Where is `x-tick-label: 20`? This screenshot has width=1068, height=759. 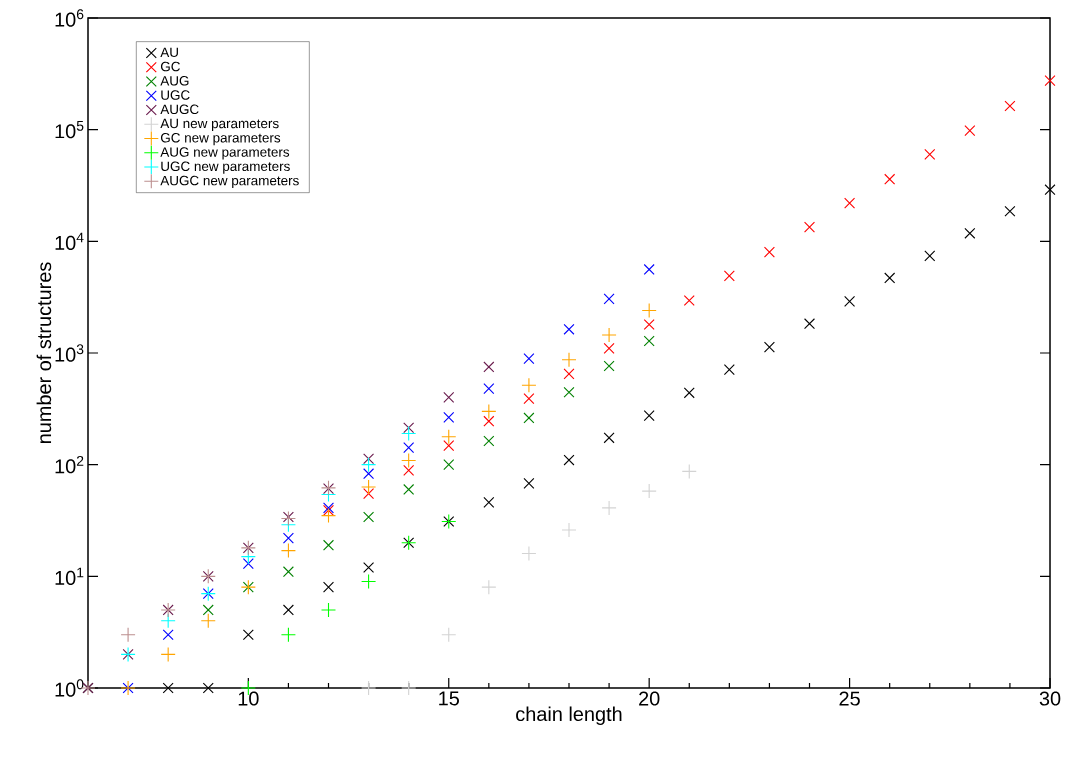
x-tick-label: 20 is located at coordinates (649, 698).